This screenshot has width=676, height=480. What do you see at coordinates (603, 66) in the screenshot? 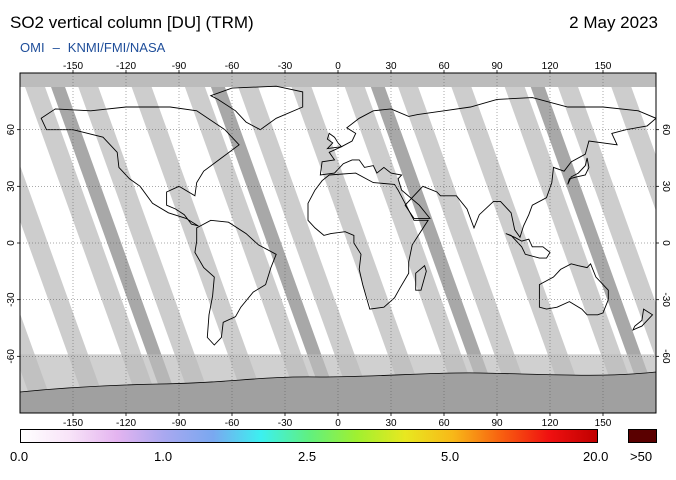
I see `lon-label-top: 150` at bounding box center [603, 66].